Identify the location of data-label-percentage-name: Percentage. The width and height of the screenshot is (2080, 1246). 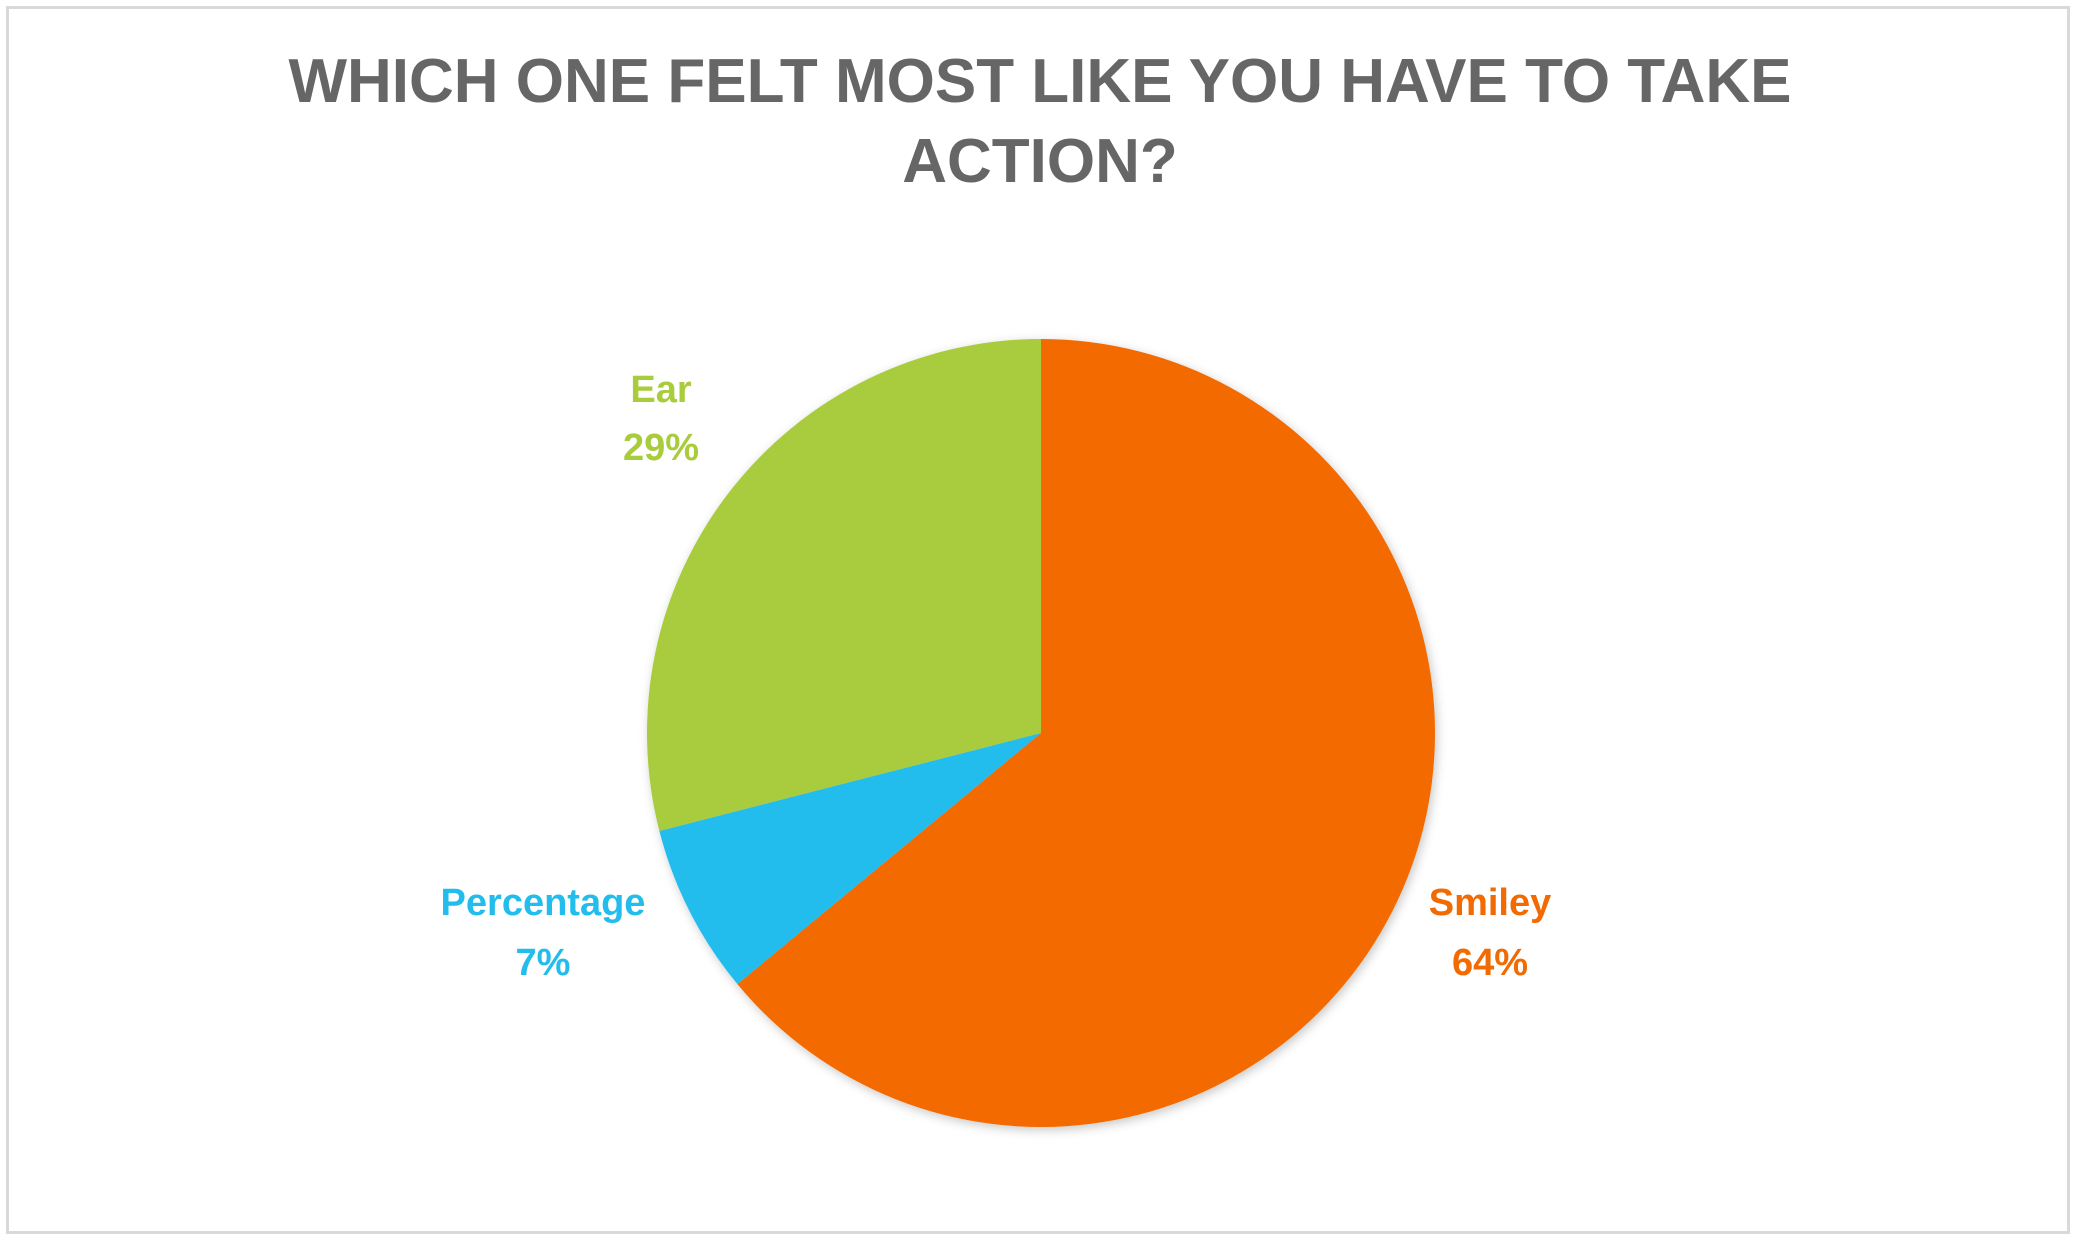
(543, 903).